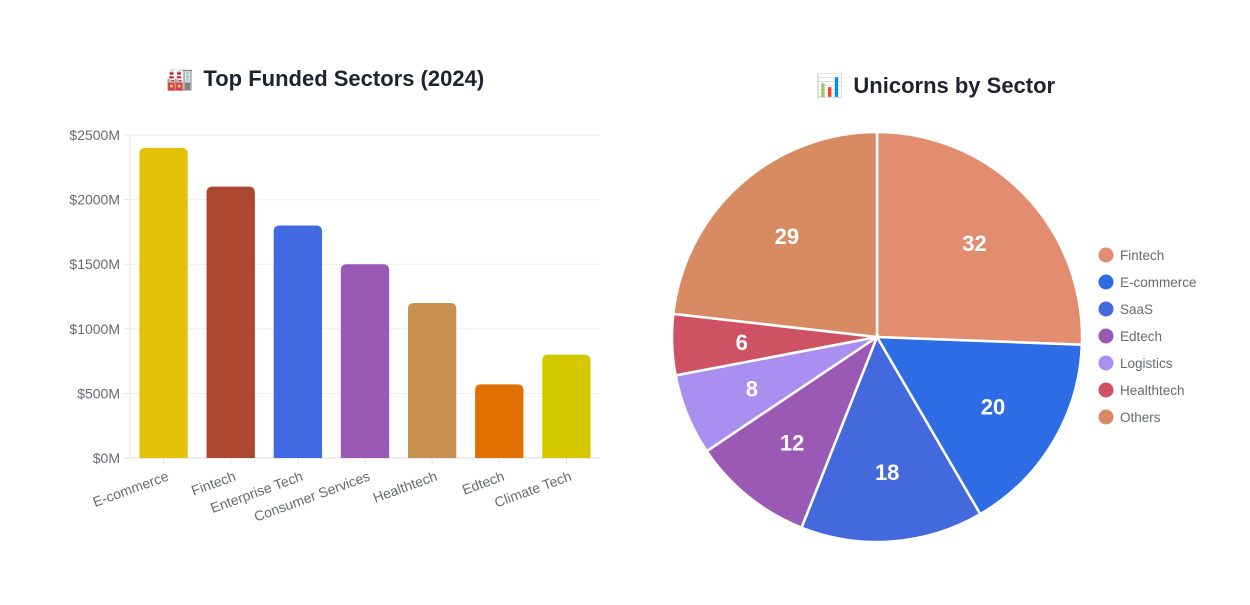  Describe the element at coordinates (180, 78) in the screenshot. I see `factory-icon: 🏭` at that location.